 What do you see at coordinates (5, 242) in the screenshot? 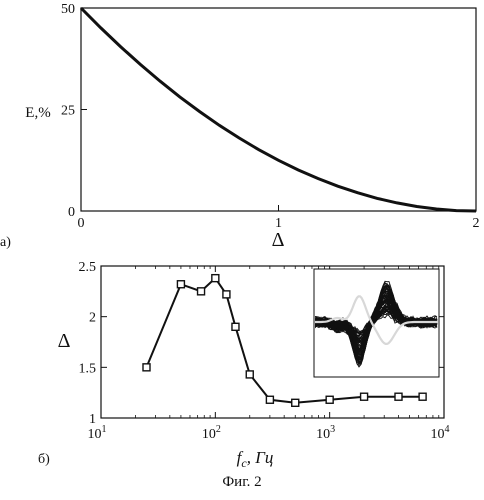
I see `panel-label-a: а)` at bounding box center [5, 242].